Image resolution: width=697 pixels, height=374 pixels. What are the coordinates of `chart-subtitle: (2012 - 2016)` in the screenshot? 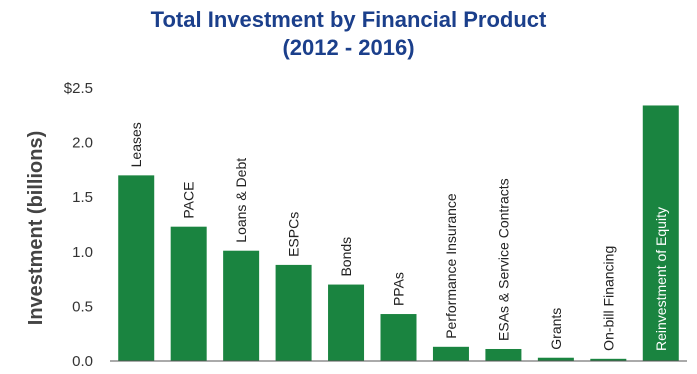 It's located at (348, 47).